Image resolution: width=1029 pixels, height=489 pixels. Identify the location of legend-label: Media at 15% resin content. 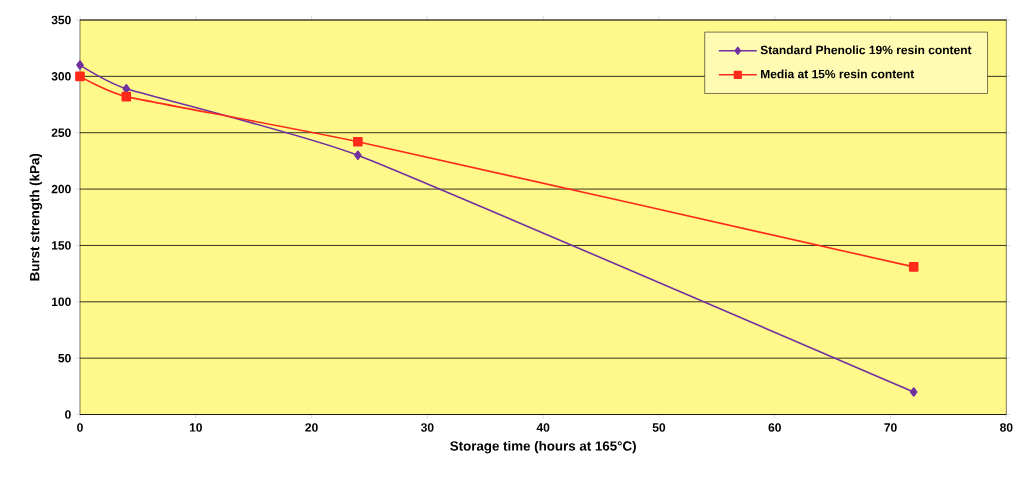
(838, 74).